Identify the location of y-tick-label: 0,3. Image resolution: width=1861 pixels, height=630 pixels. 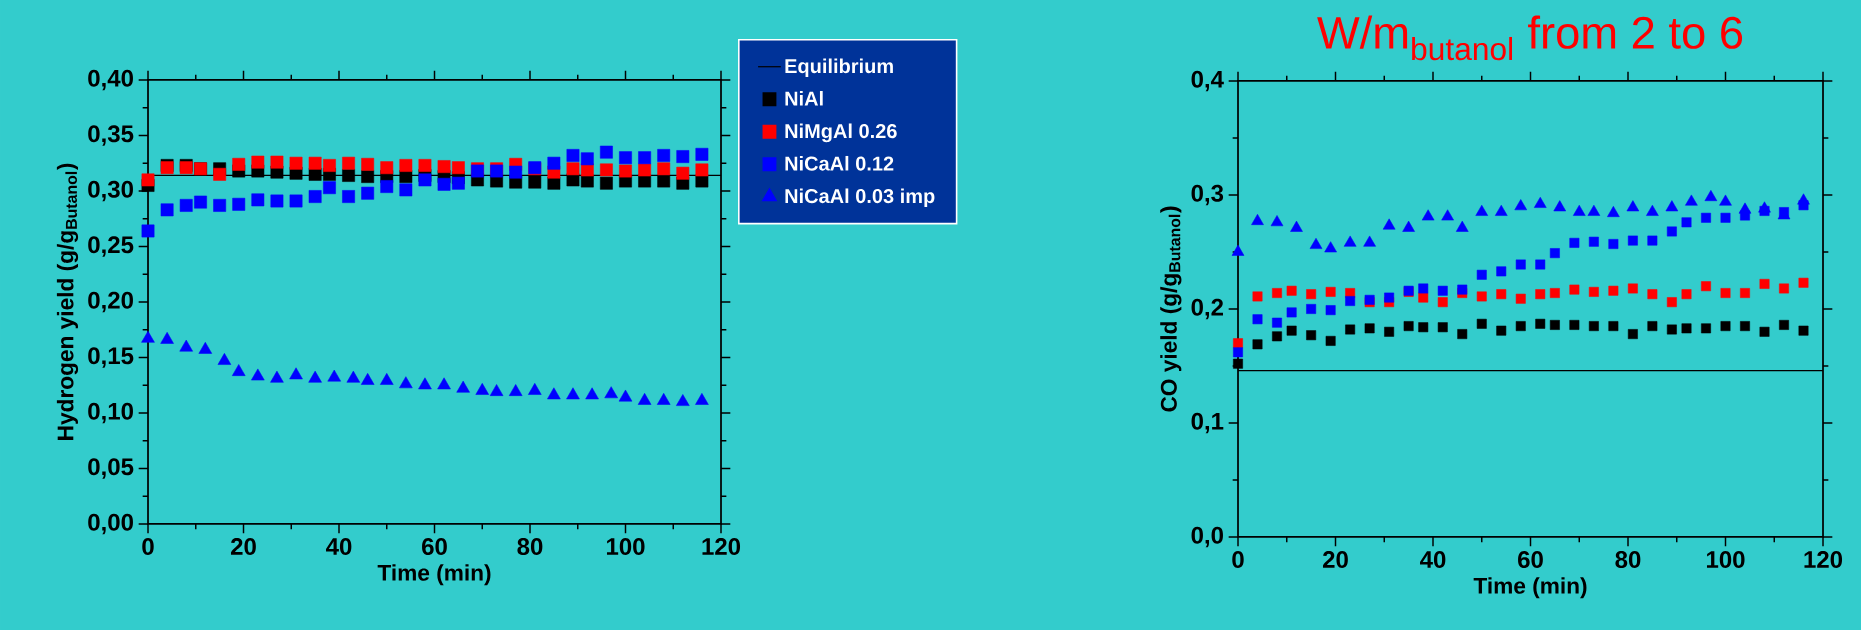
(1207, 195).